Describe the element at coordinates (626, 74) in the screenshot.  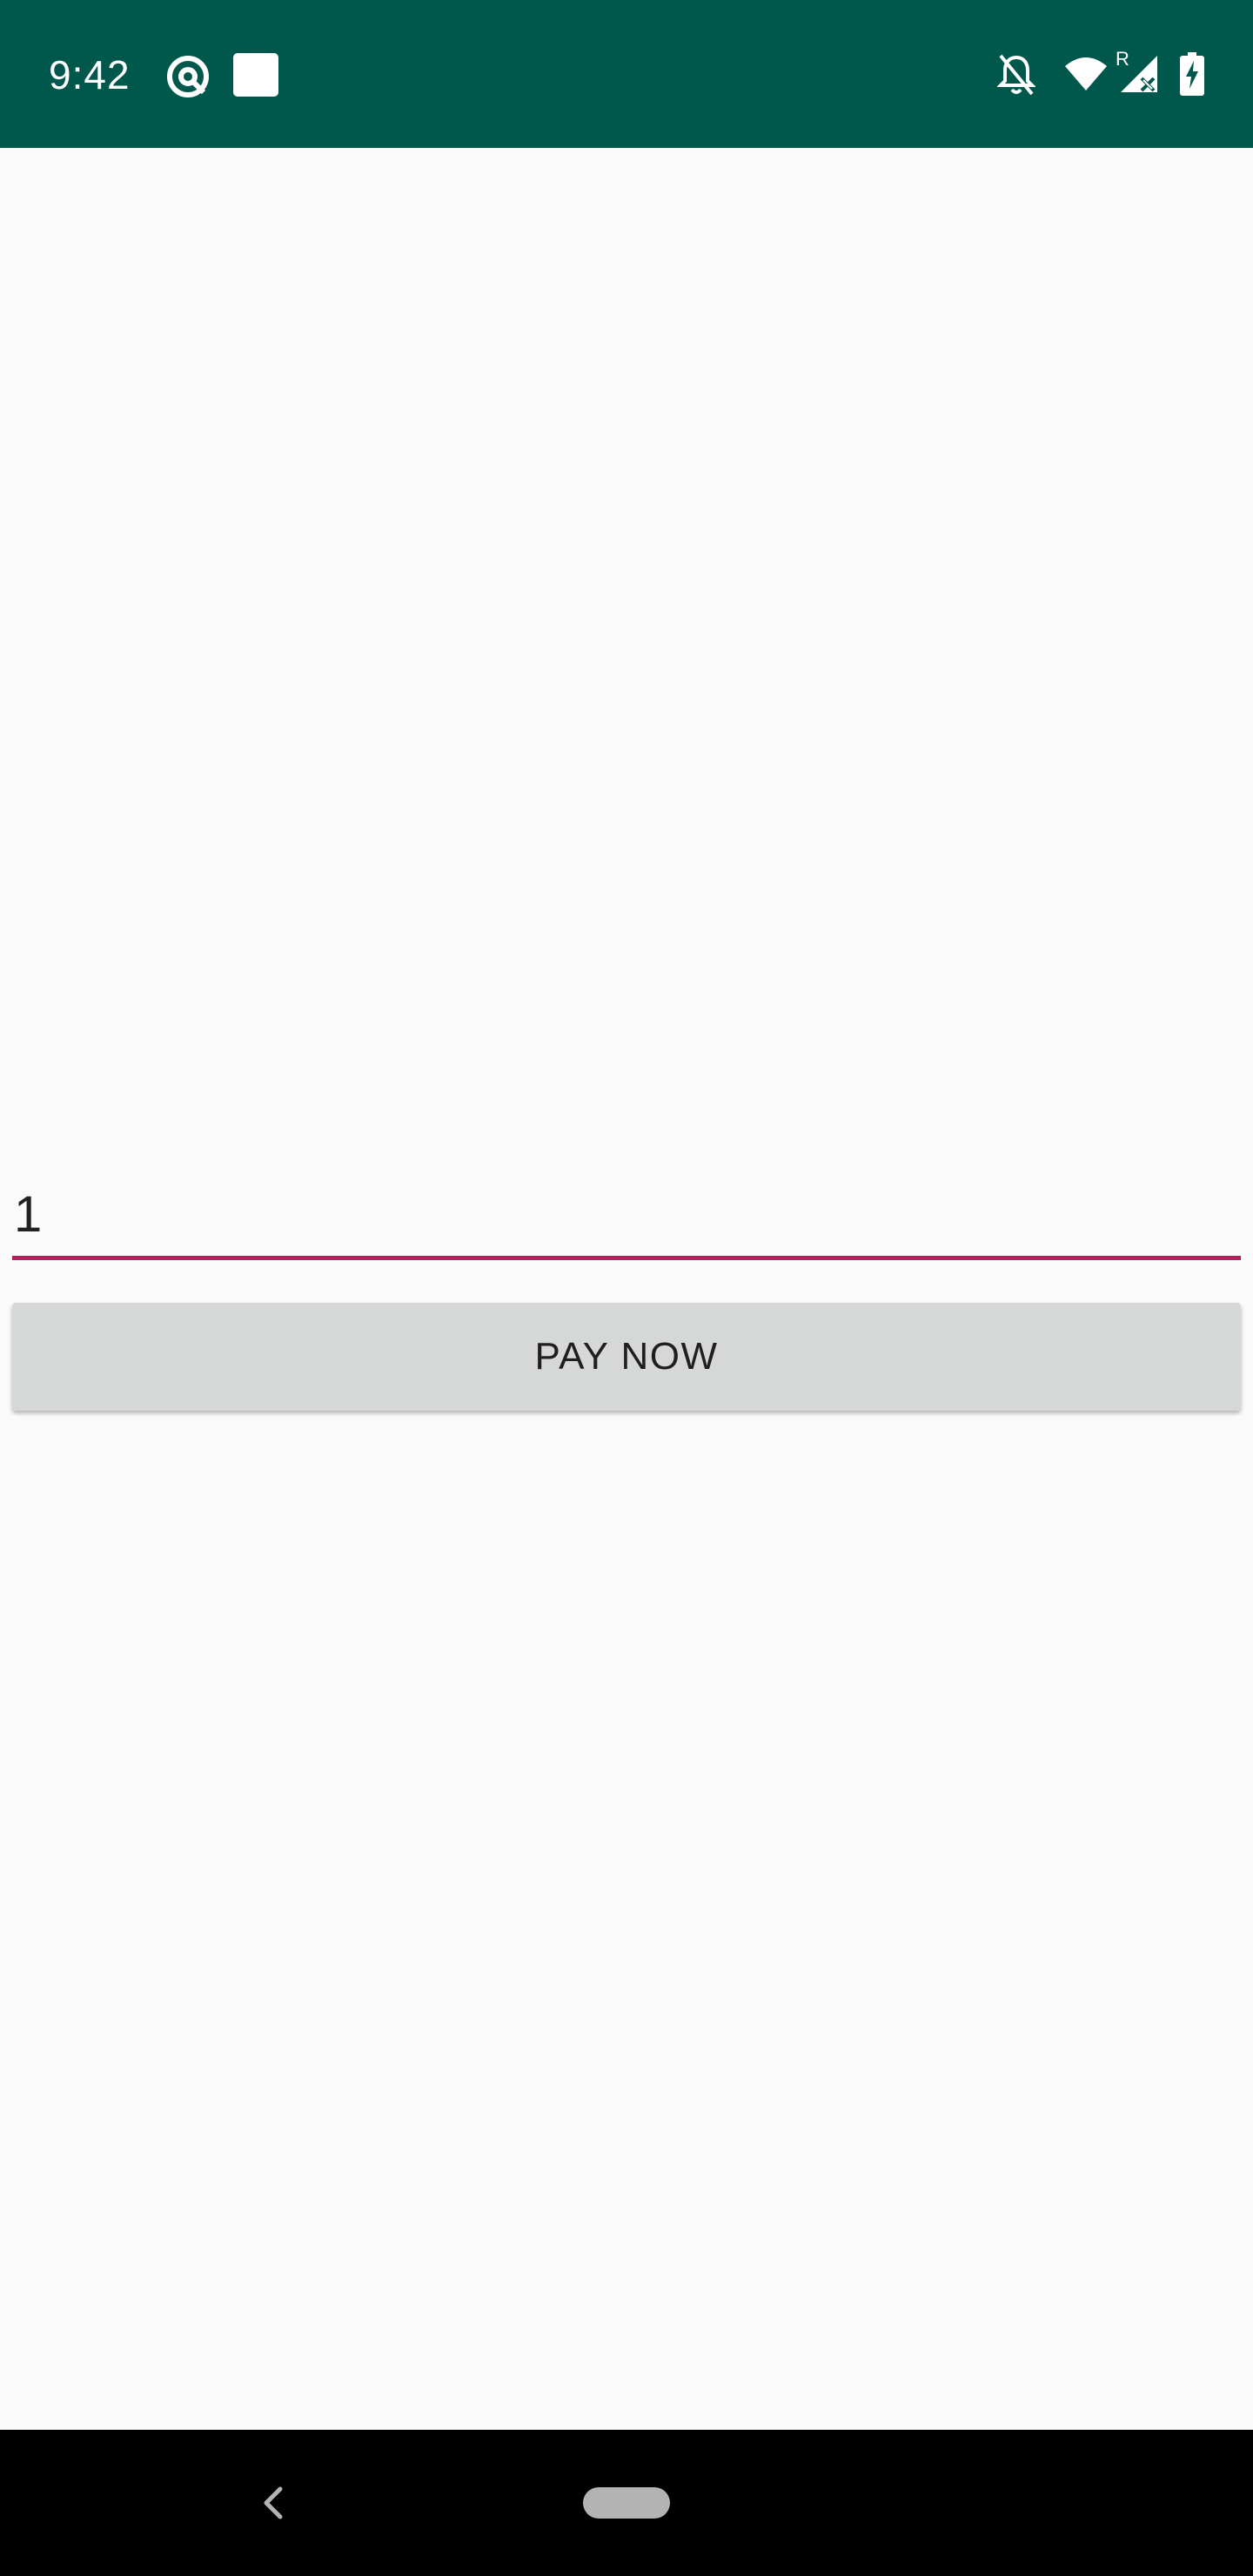
I see `status-bar: 9:42 R` at that location.